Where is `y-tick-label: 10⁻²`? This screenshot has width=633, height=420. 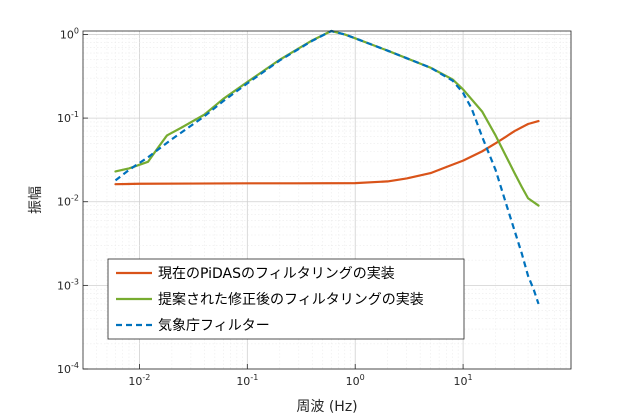 y-tick-label: 10⁻² is located at coordinates (68, 201).